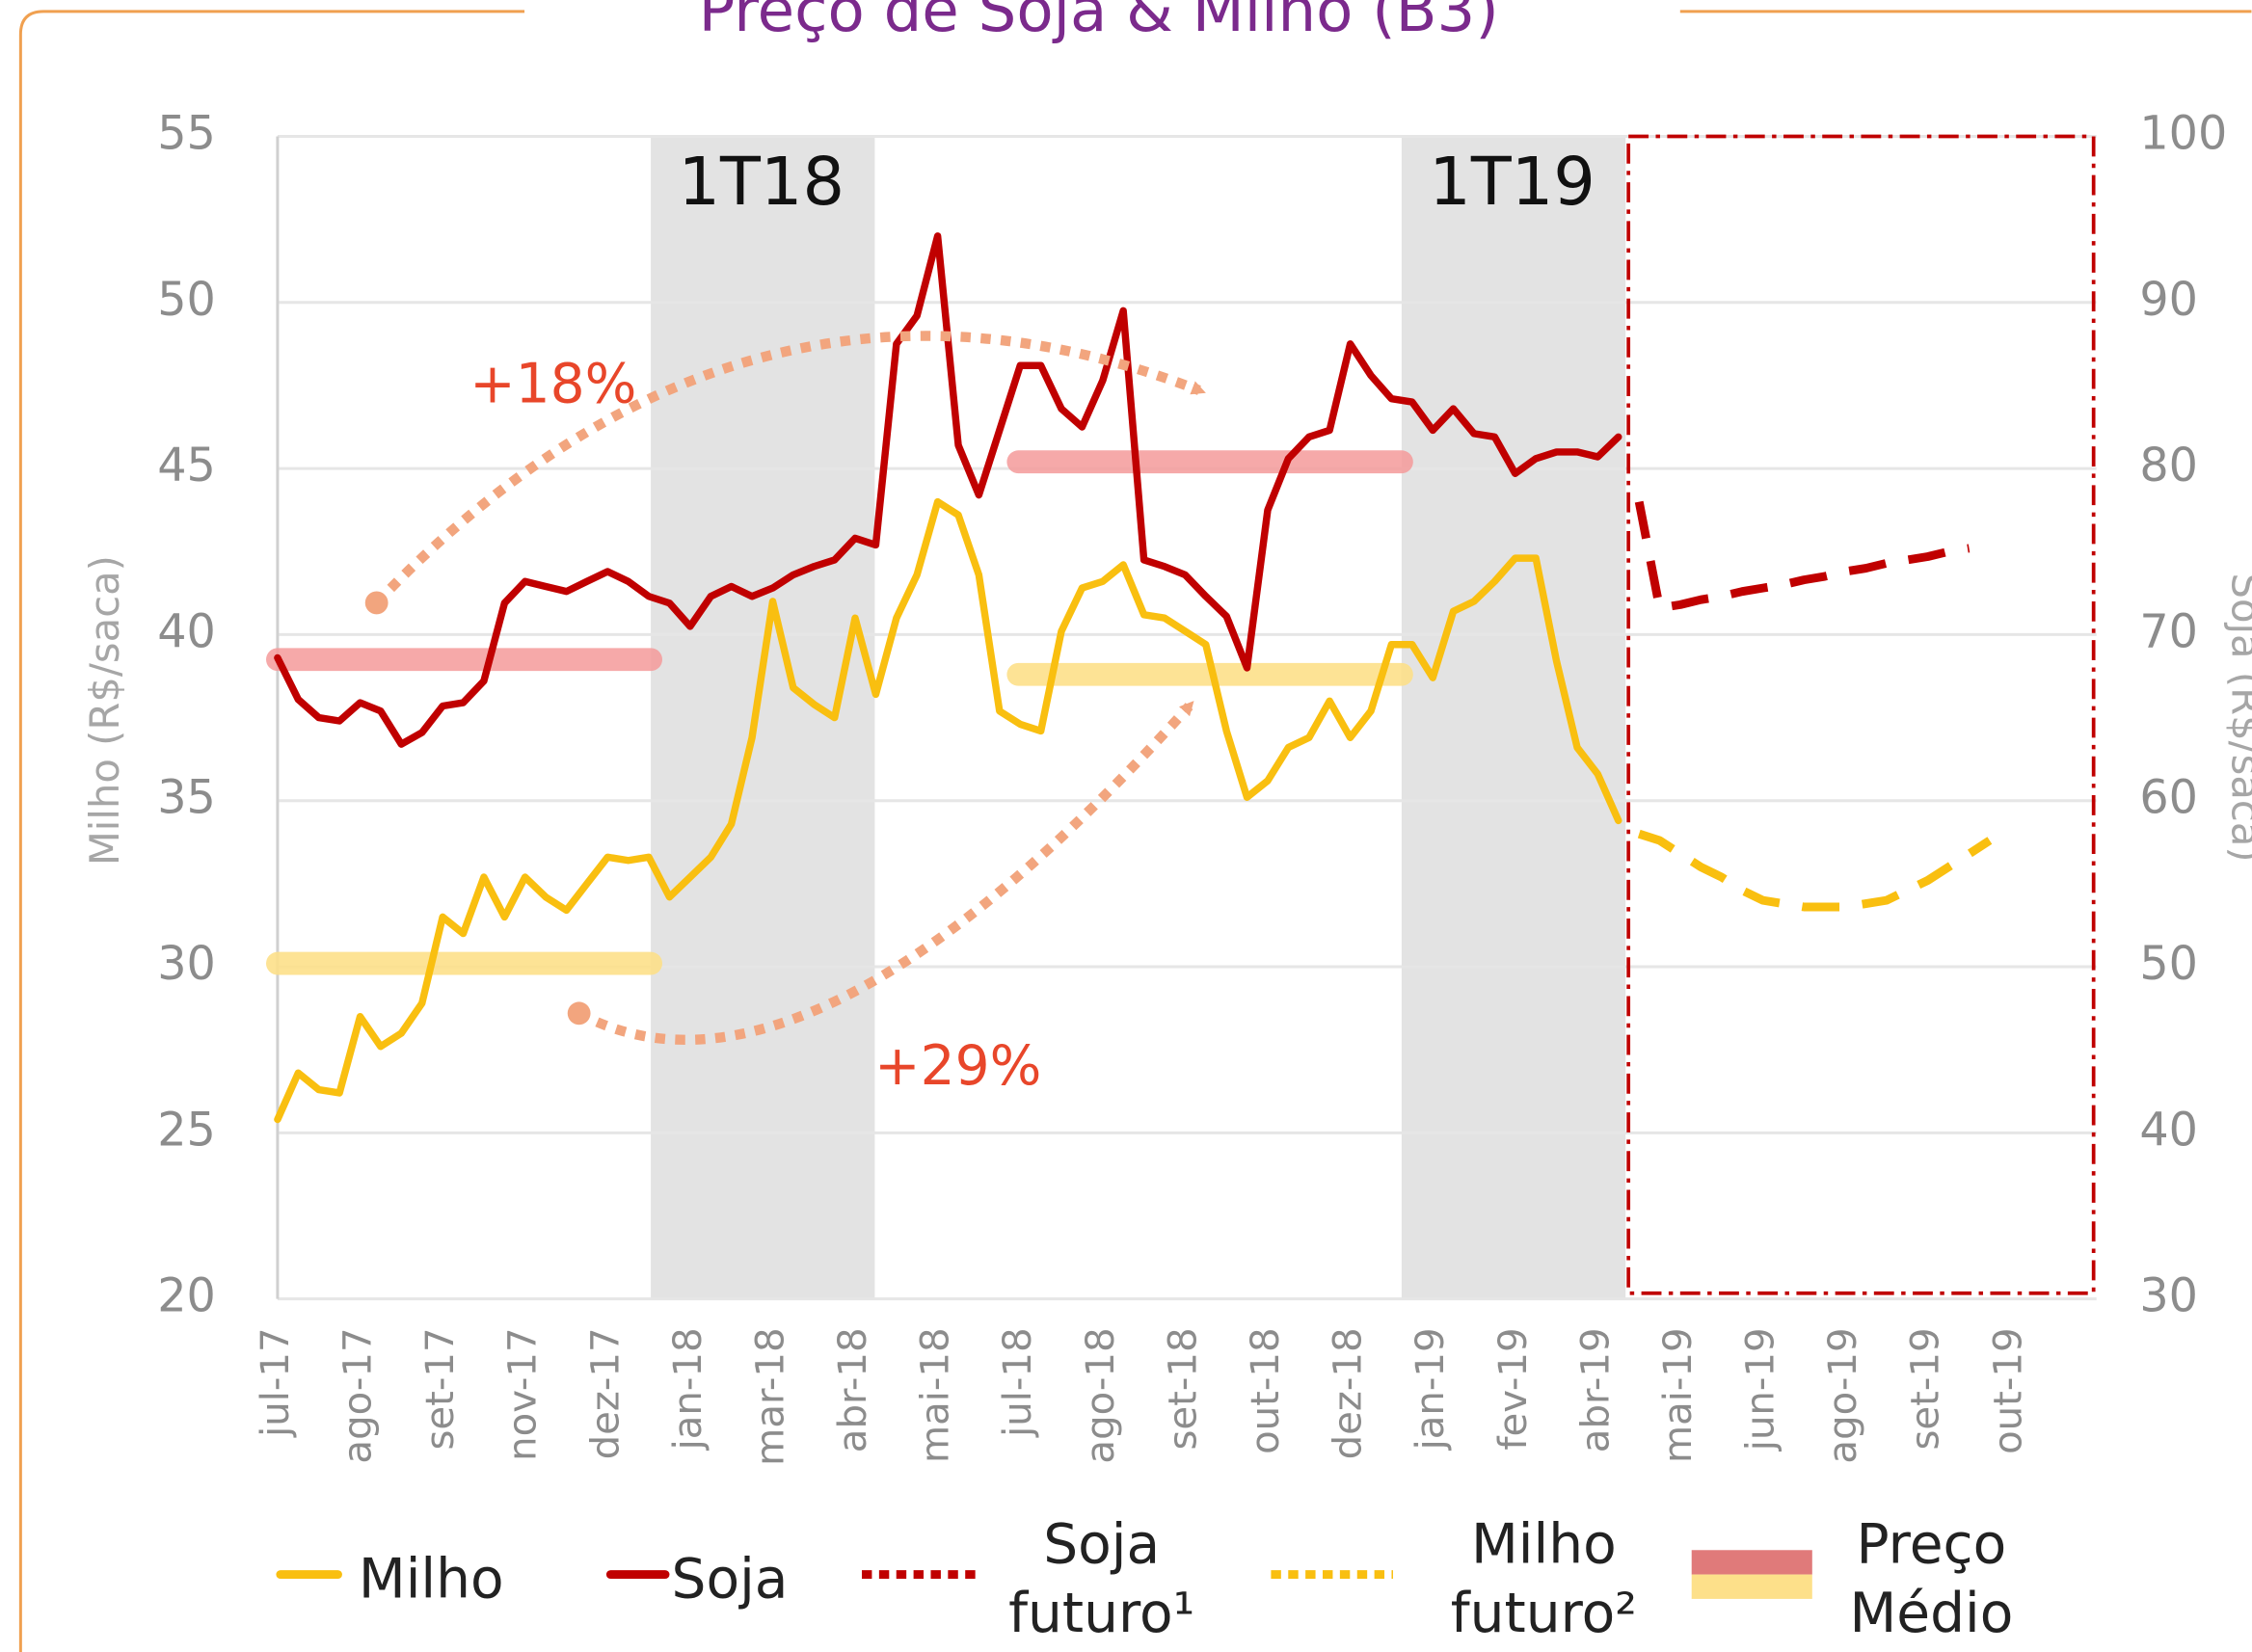 The width and height of the screenshot is (2252, 1652). I want to click on period-label: 1T18, so click(761, 182).